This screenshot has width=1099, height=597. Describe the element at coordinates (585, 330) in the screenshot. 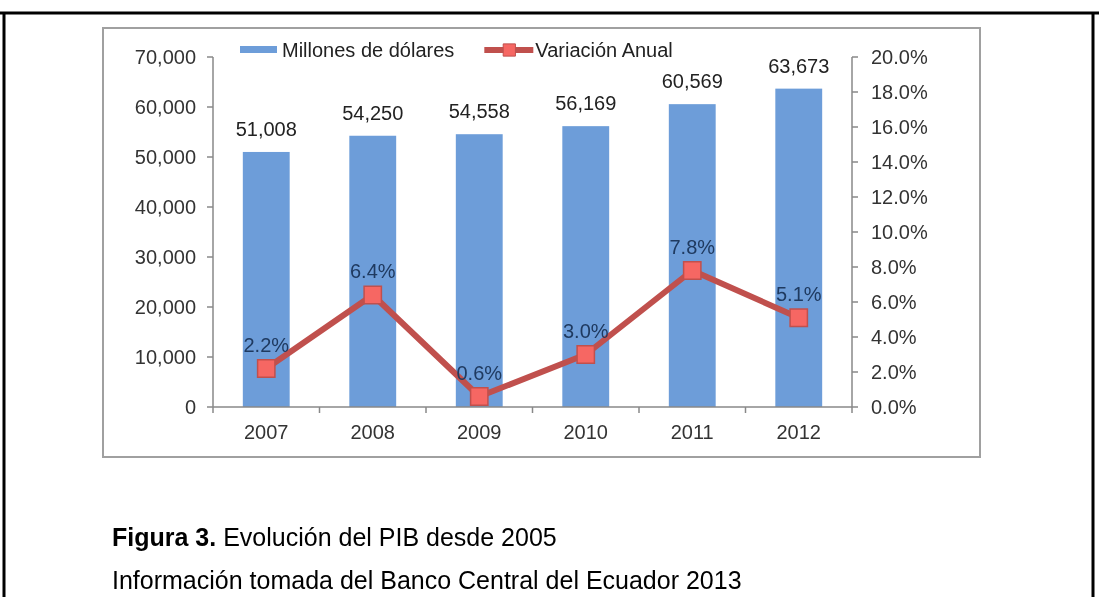

I see `data-label: 3.0%` at that location.